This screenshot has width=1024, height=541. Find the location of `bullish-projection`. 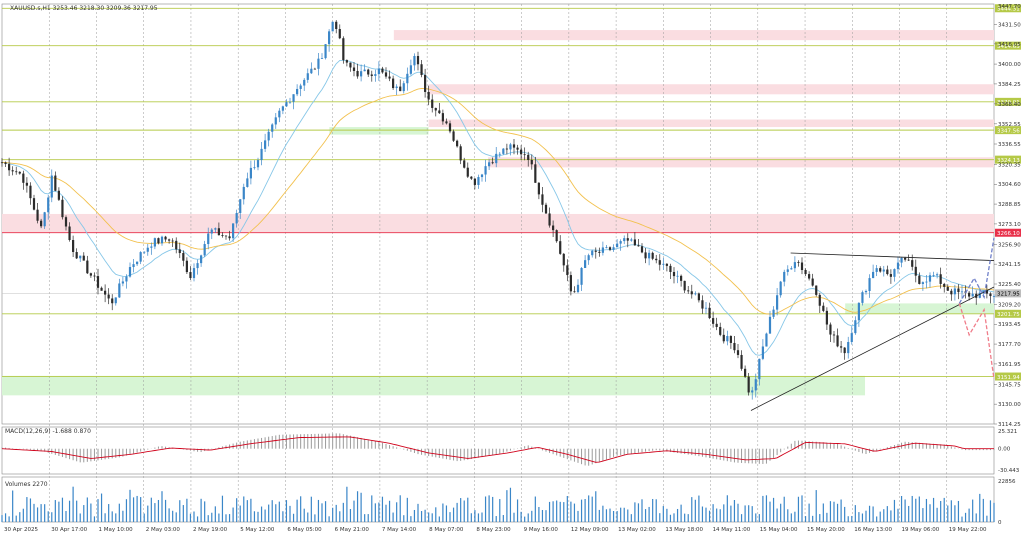

bullish-projection is located at coordinates (976, 270).